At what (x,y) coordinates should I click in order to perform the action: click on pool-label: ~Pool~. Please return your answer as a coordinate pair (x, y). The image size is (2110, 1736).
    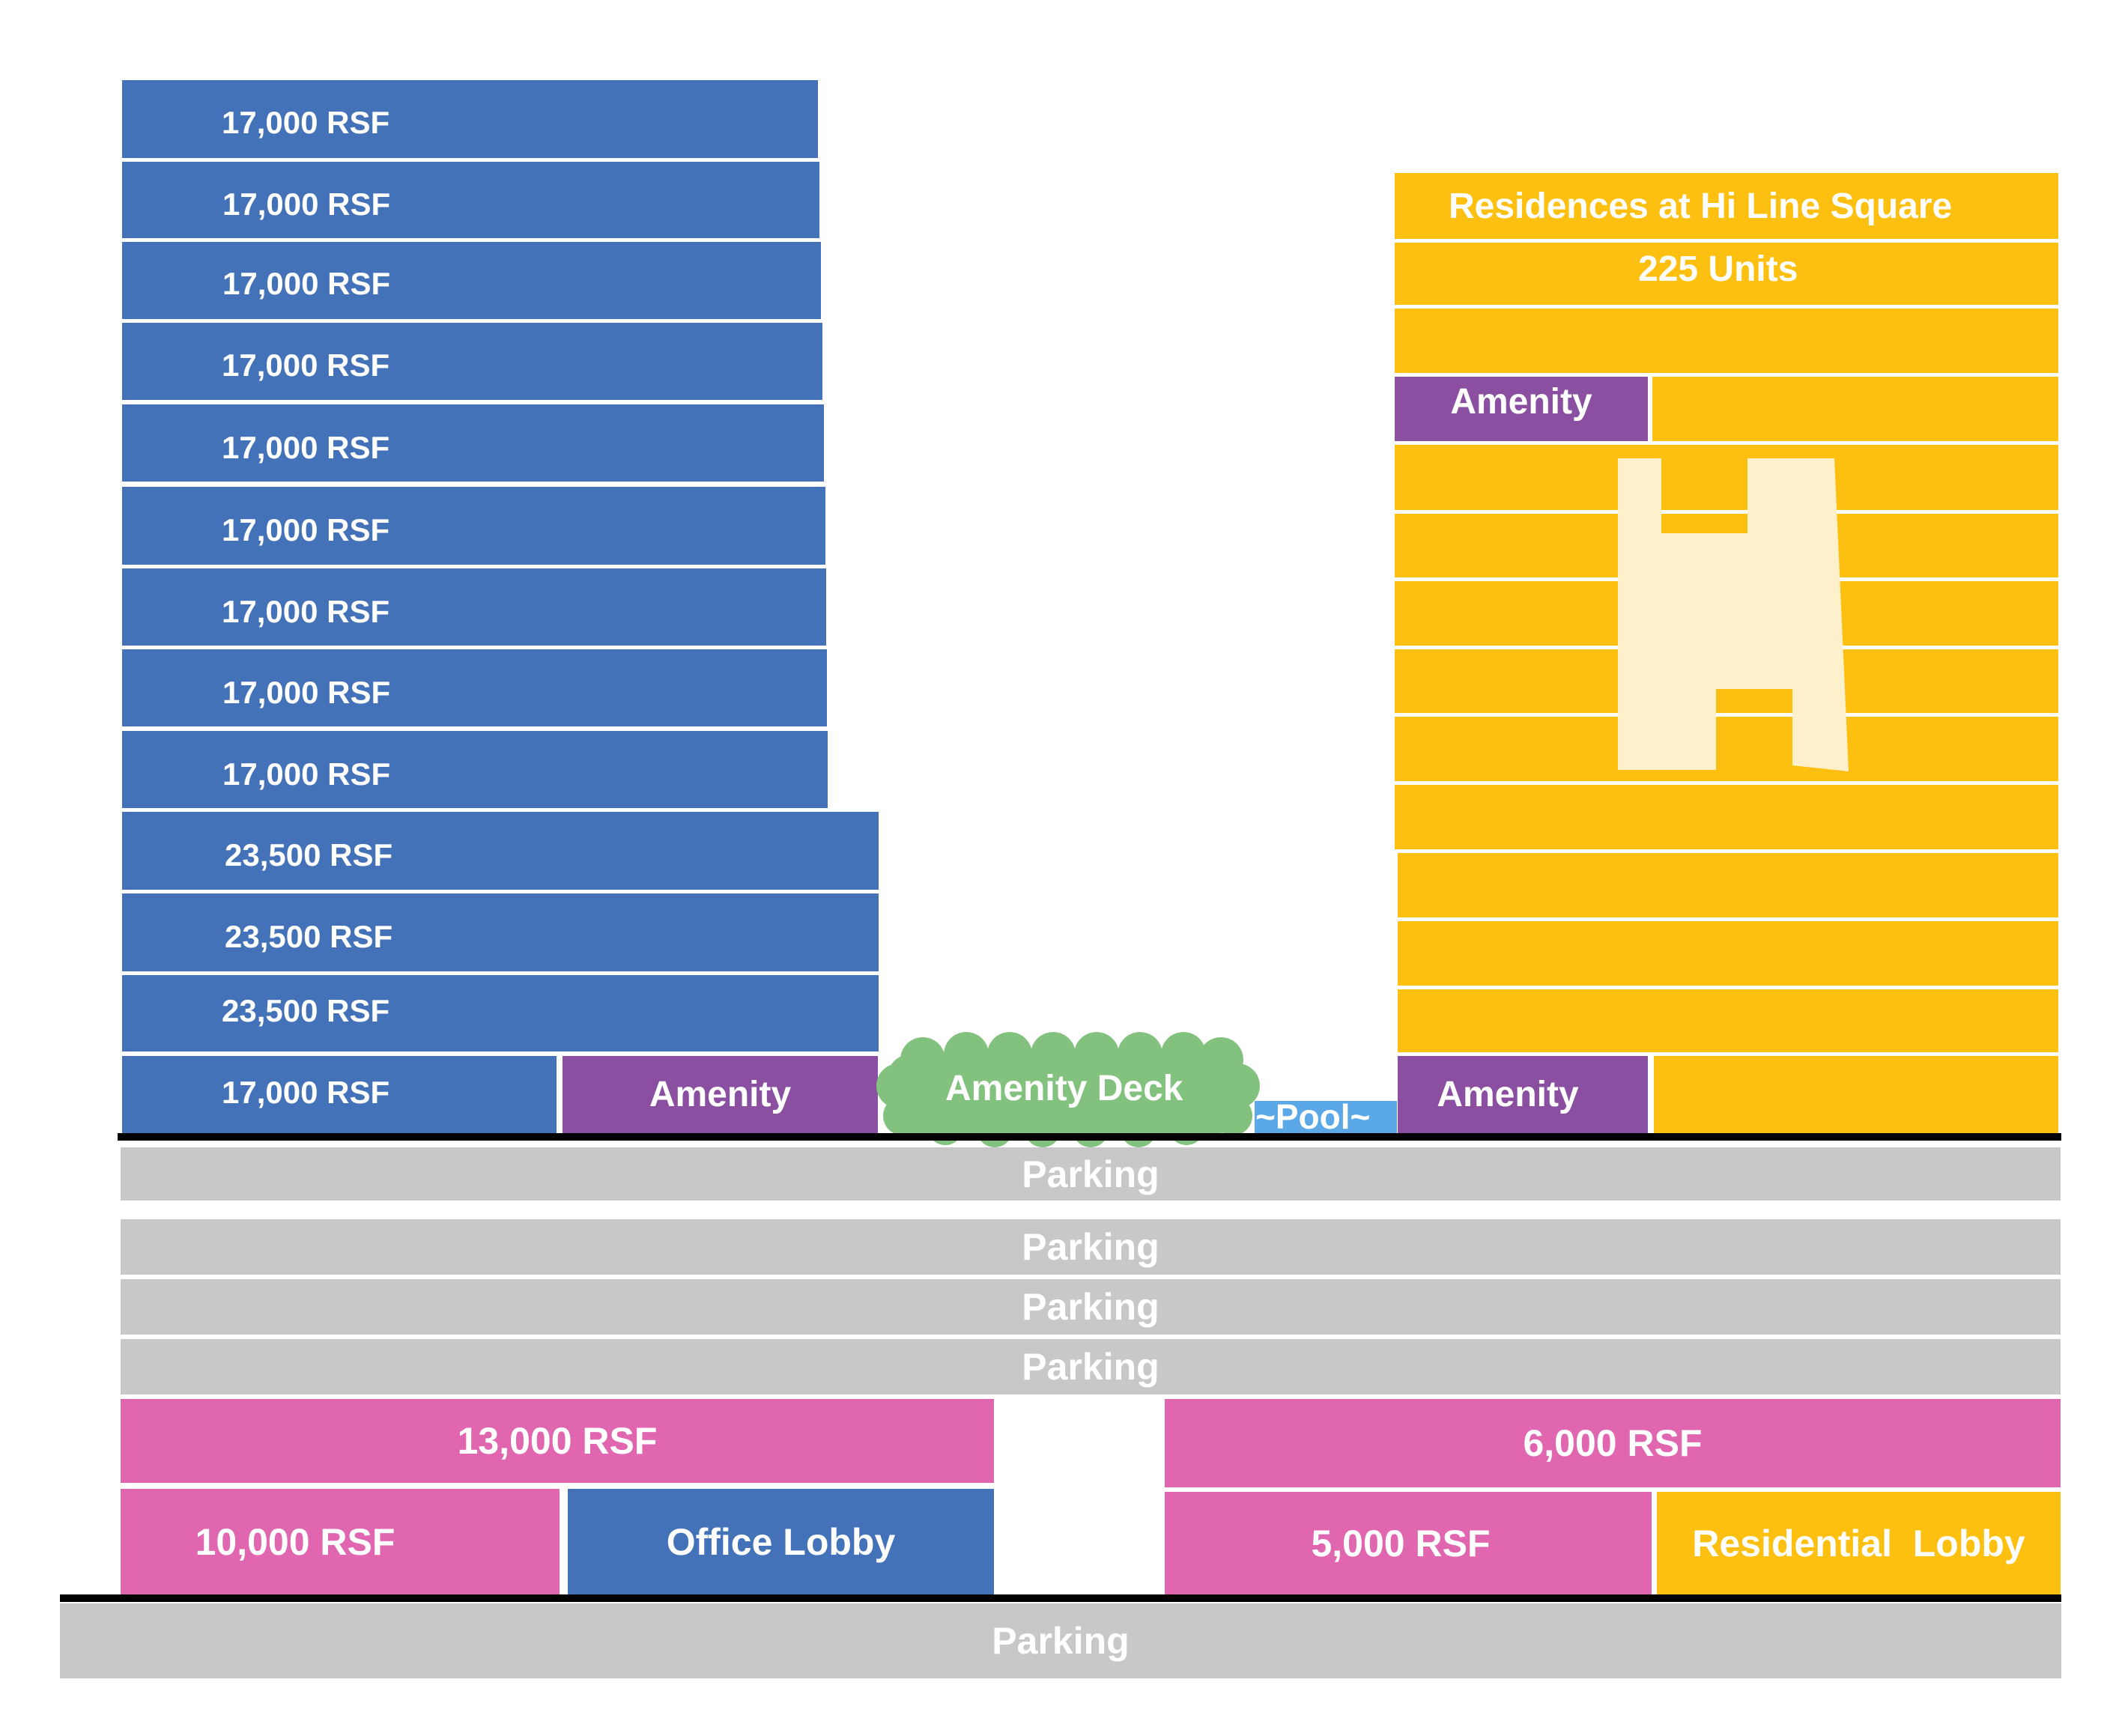
    Looking at the image, I should click on (1313, 1116).